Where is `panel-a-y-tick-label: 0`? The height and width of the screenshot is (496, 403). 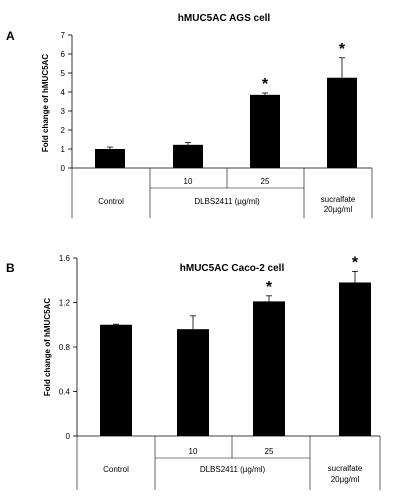 panel-a-y-tick-label: 0 is located at coordinates (63, 168).